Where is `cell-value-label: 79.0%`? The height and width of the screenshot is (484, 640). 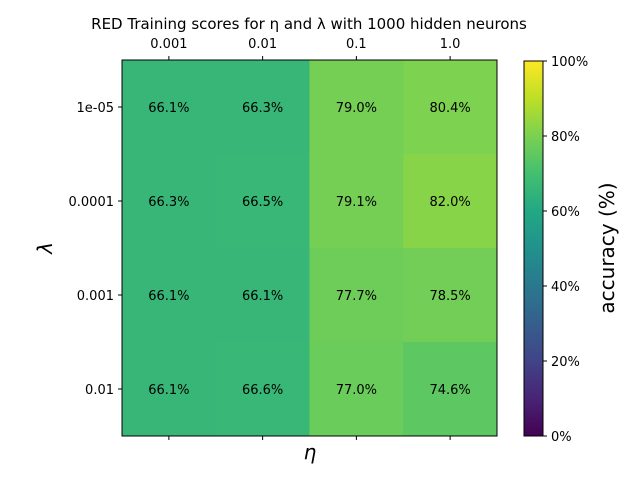
cell-value-label: 79.0% is located at coordinates (356, 108).